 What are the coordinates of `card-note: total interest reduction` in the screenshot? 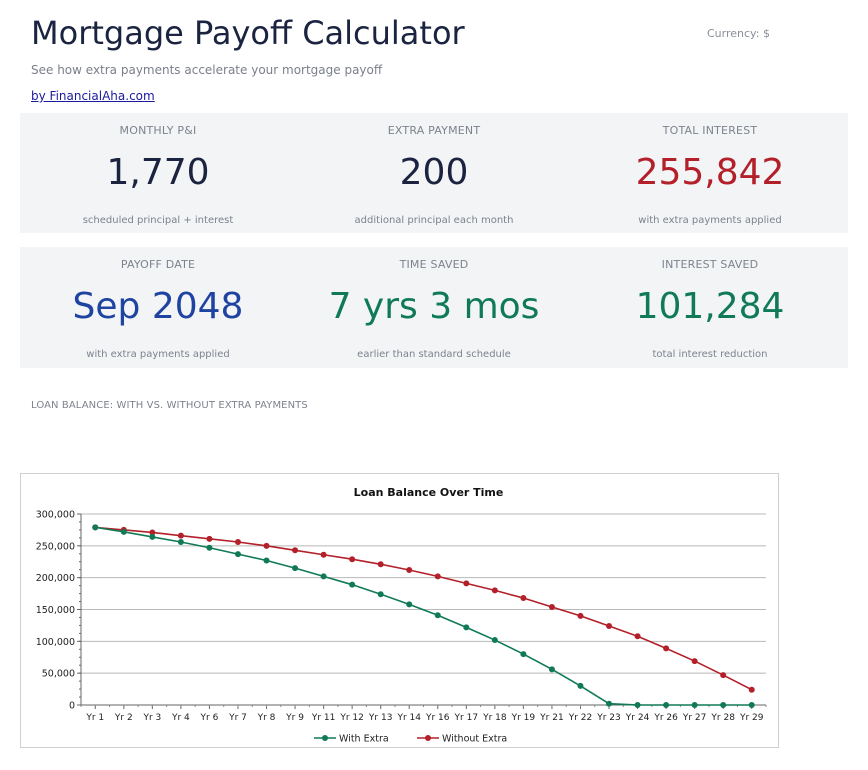 It's located at (710, 354).